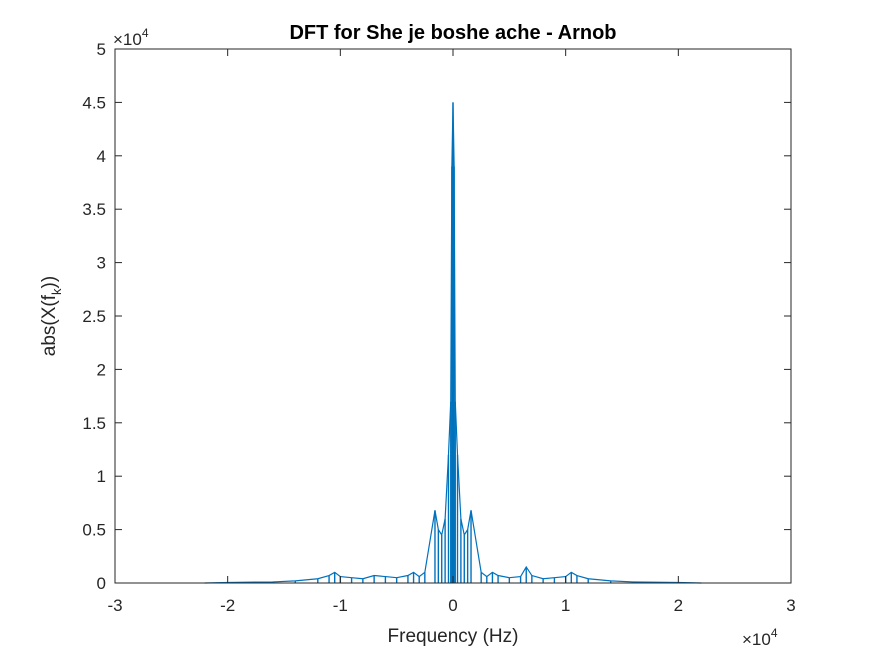 The height and width of the screenshot is (661, 875). What do you see at coordinates (49, 325) in the screenshot?
I see `y-axis-label-main: abs(X(f` at bounding box center [49, 325].